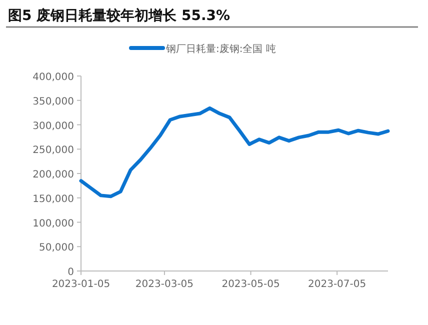 This screenshot has height=325, width=428. Describe the element at coordinates (53, 102) in the screenshot. I see `y-tick-label: 350,000` at that location.